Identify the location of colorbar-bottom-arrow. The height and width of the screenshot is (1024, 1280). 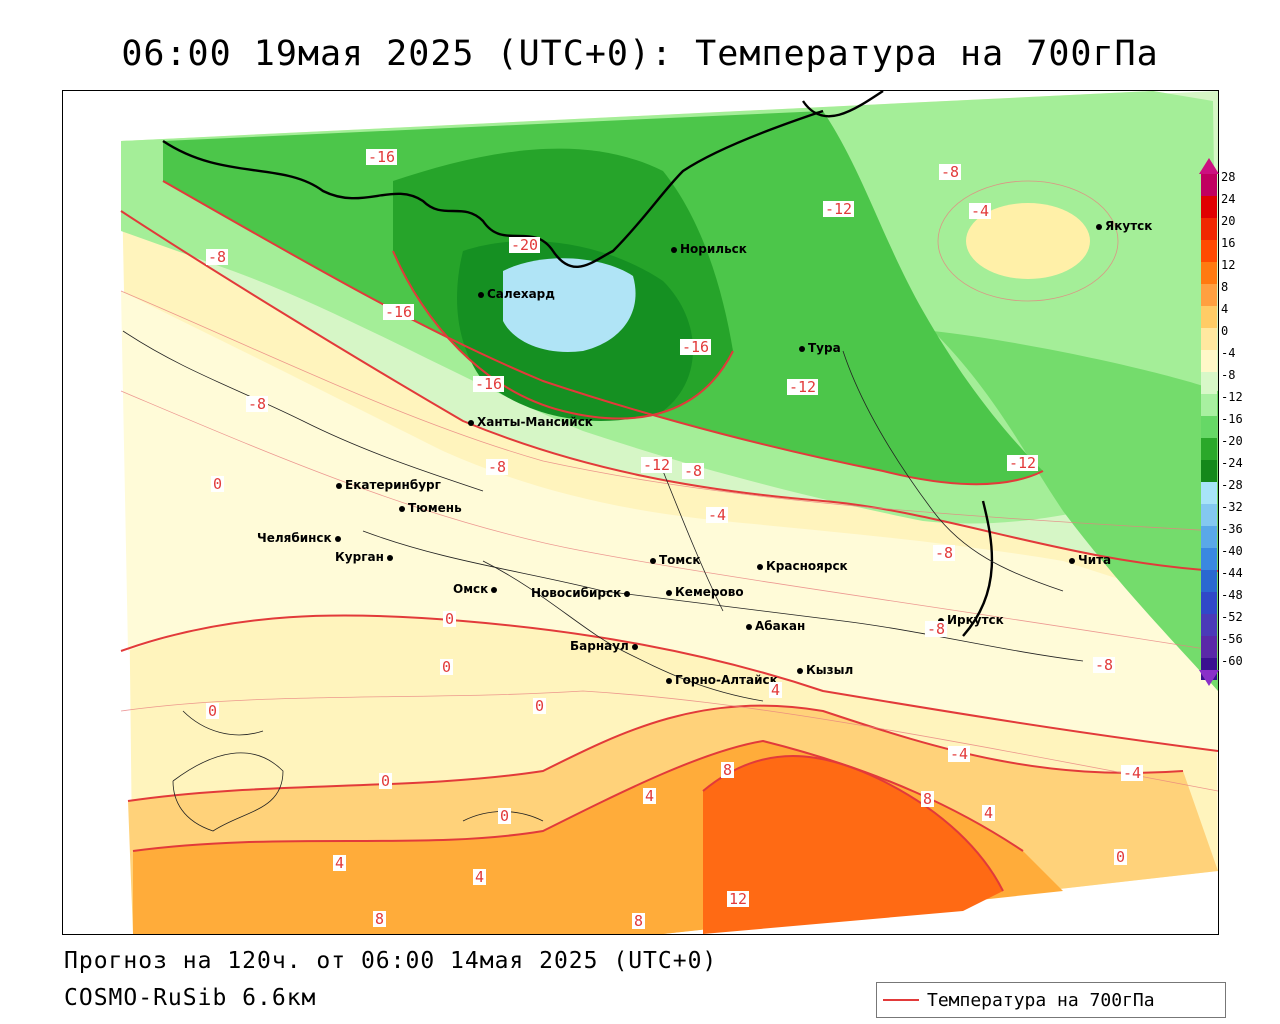
(1209, 678).